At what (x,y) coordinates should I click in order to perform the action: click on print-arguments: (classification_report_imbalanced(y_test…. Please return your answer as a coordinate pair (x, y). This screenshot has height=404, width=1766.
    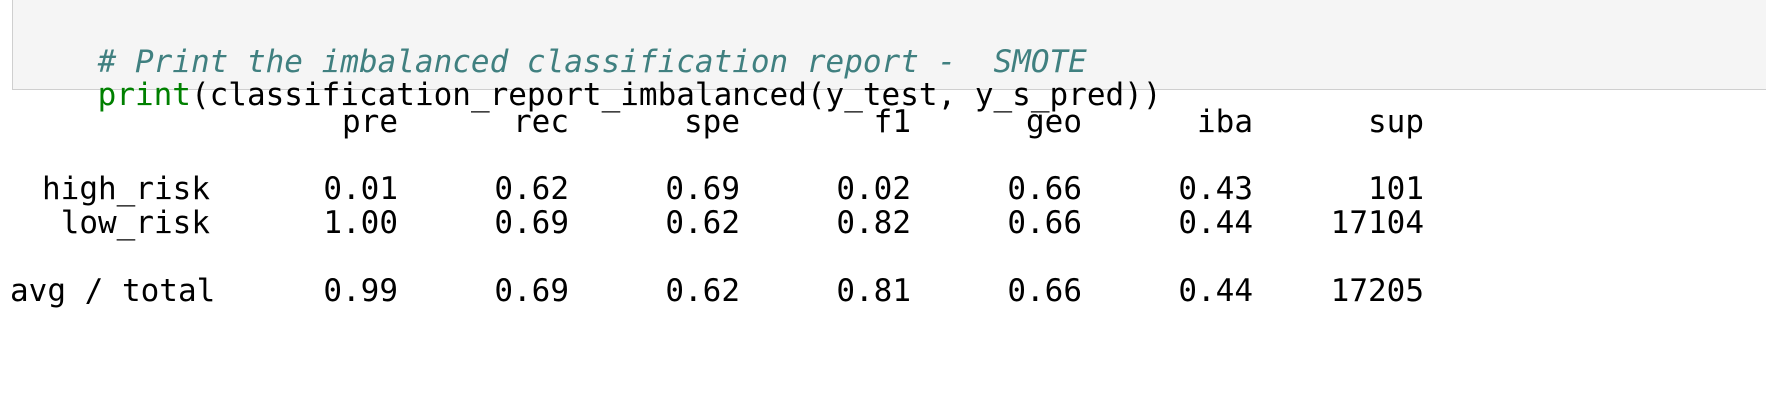
    Looking at the image, I should click on (676, 95).